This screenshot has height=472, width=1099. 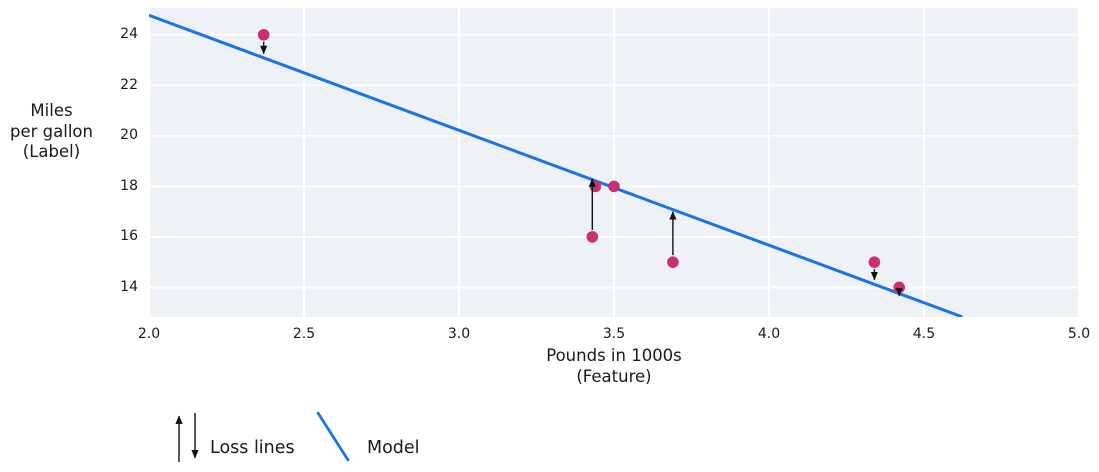 I want to click on y-axis-label: Miles per gallon (Label), so click(x=51, y=131).